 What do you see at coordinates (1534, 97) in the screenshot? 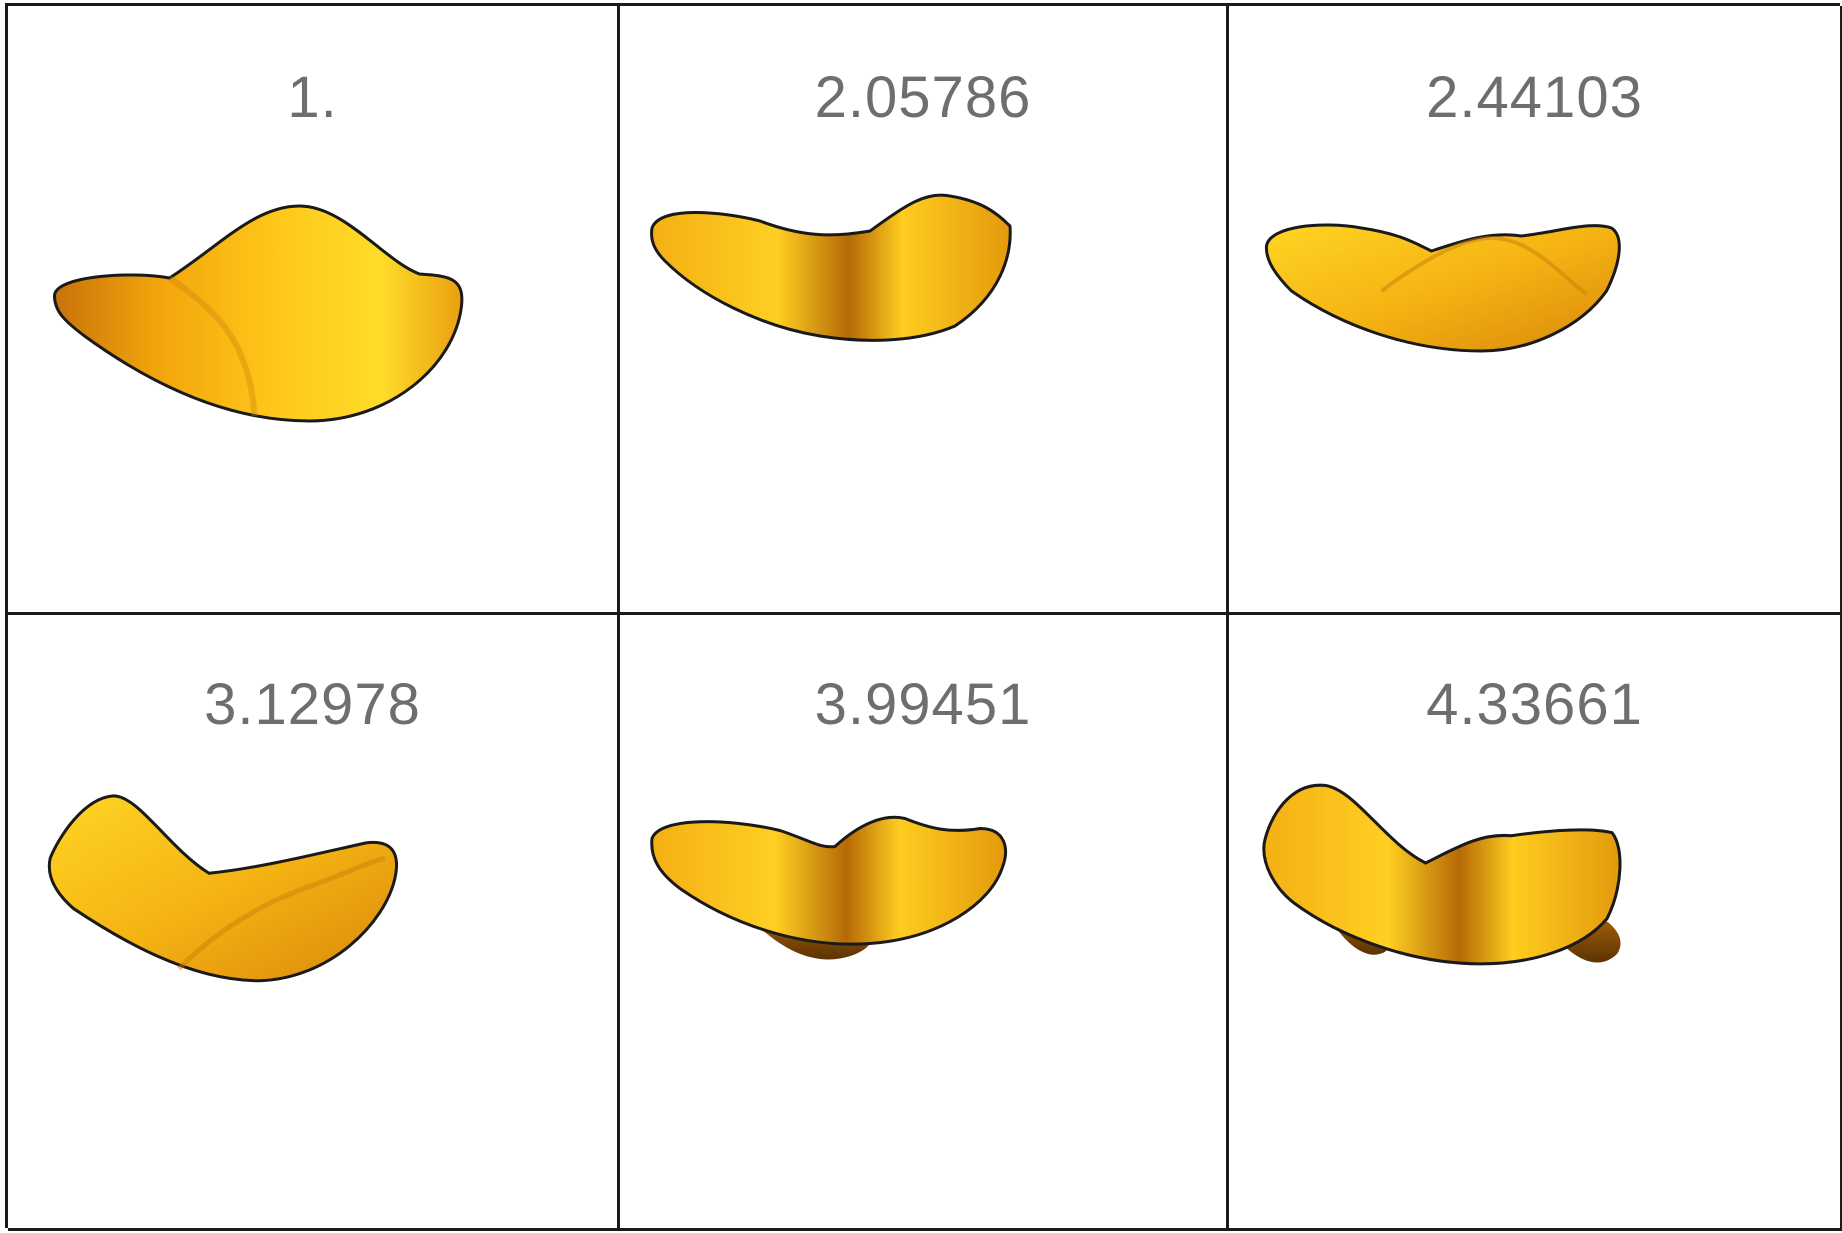
I see `panel-label: 2.44103` at bounding box center [1534, 97].